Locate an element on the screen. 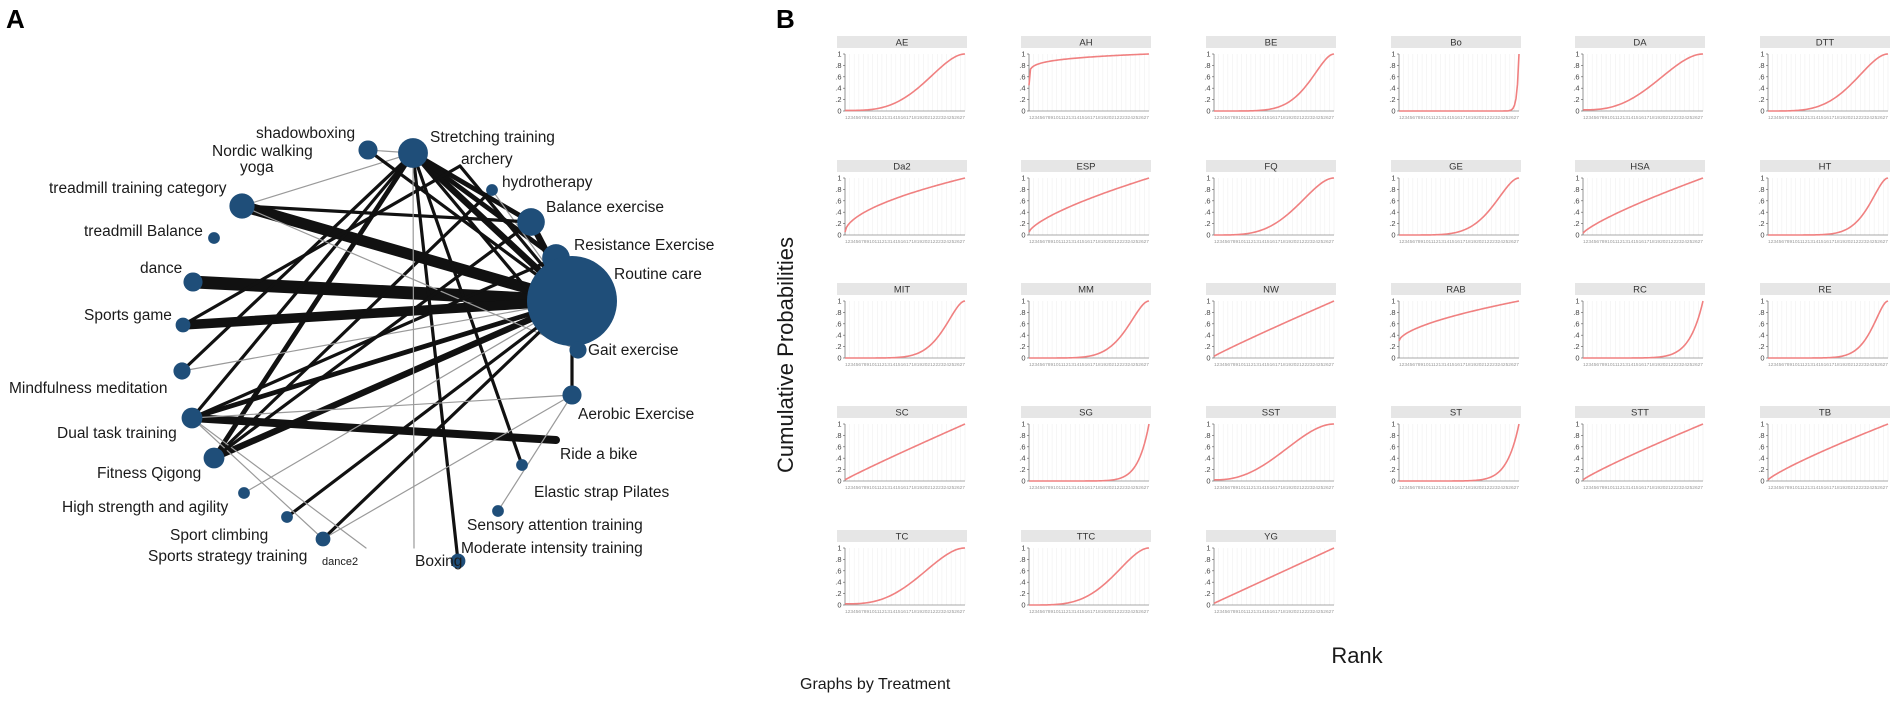 This screenshot has height=701, width=1902. network-node-shadowboxing is located at coordinates (368, 150).